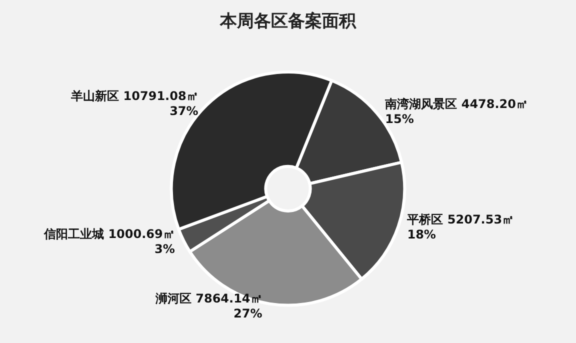 Image resolution: width=576 pixels, height=343 pixels. What do you see at coordinates (288, 21) in the screenshot?
I see `chart-title: 本周各区备案面积` at bounding box center [288, 21].